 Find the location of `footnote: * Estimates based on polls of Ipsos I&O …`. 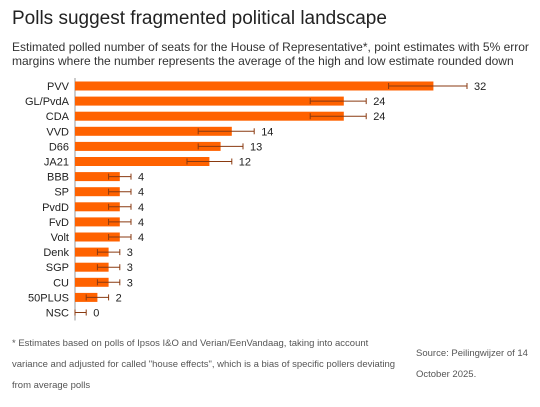

footnote: * Estimates based on polls of Ipsos I&O … is located at coordinates (204, 364).